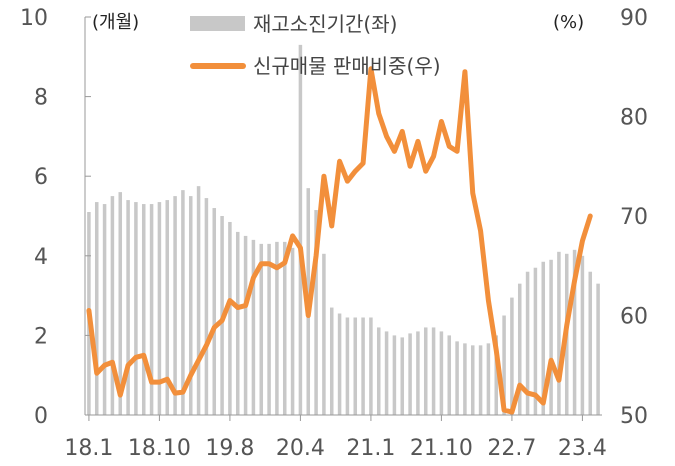  What do you see at coordinates (41, 98) in the screenshot?
I see `left-tick-label: 8` at bounding box center [41, 98].